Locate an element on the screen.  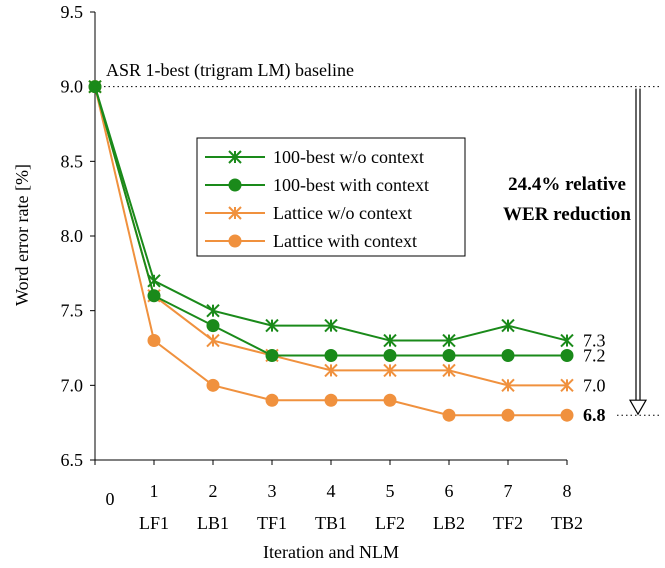
x-tick-label: 5 is located at coordinates (390, 491).